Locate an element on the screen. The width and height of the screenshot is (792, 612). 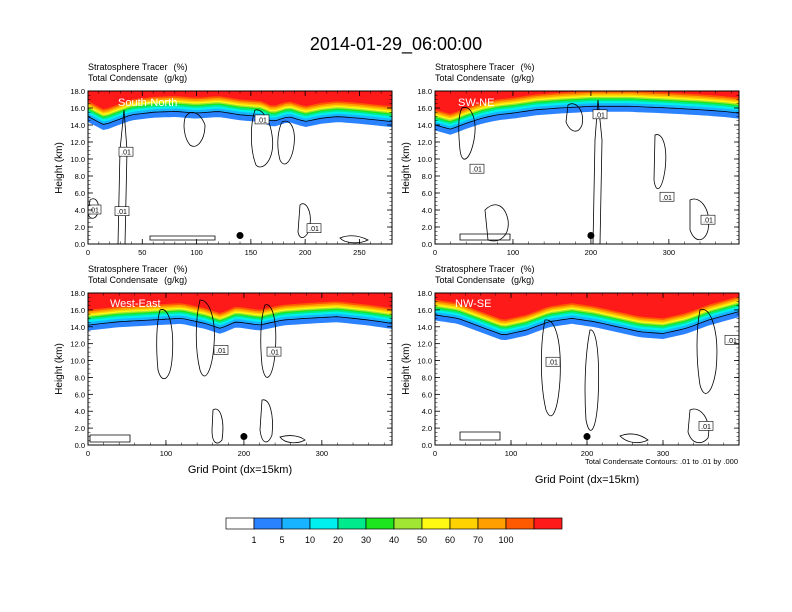
y-tick-label: 0.0 is located at coordinates (427, 244).